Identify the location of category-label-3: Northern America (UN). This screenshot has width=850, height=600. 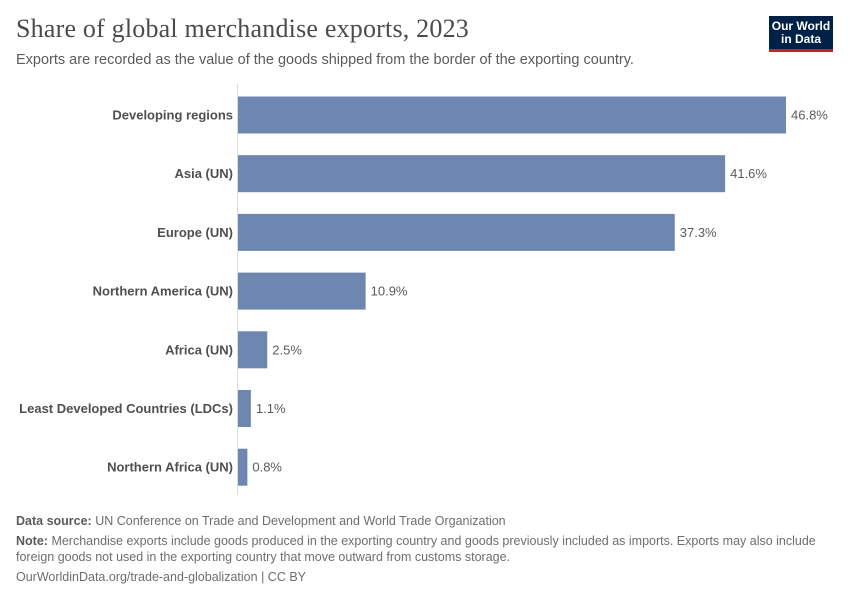
(163, 291).